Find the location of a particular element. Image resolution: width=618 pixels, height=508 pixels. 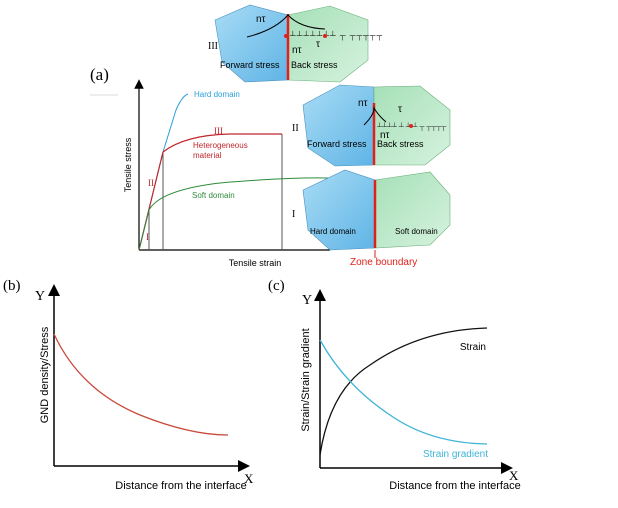

soft-domain-label: Soft domain is located at coordinates (213, 195).